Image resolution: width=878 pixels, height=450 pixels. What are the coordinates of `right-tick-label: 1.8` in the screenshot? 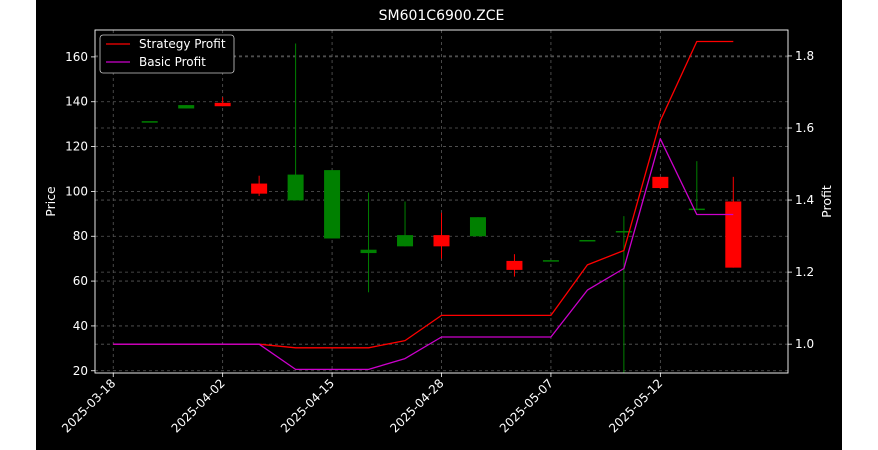 It's located at (804, 56).